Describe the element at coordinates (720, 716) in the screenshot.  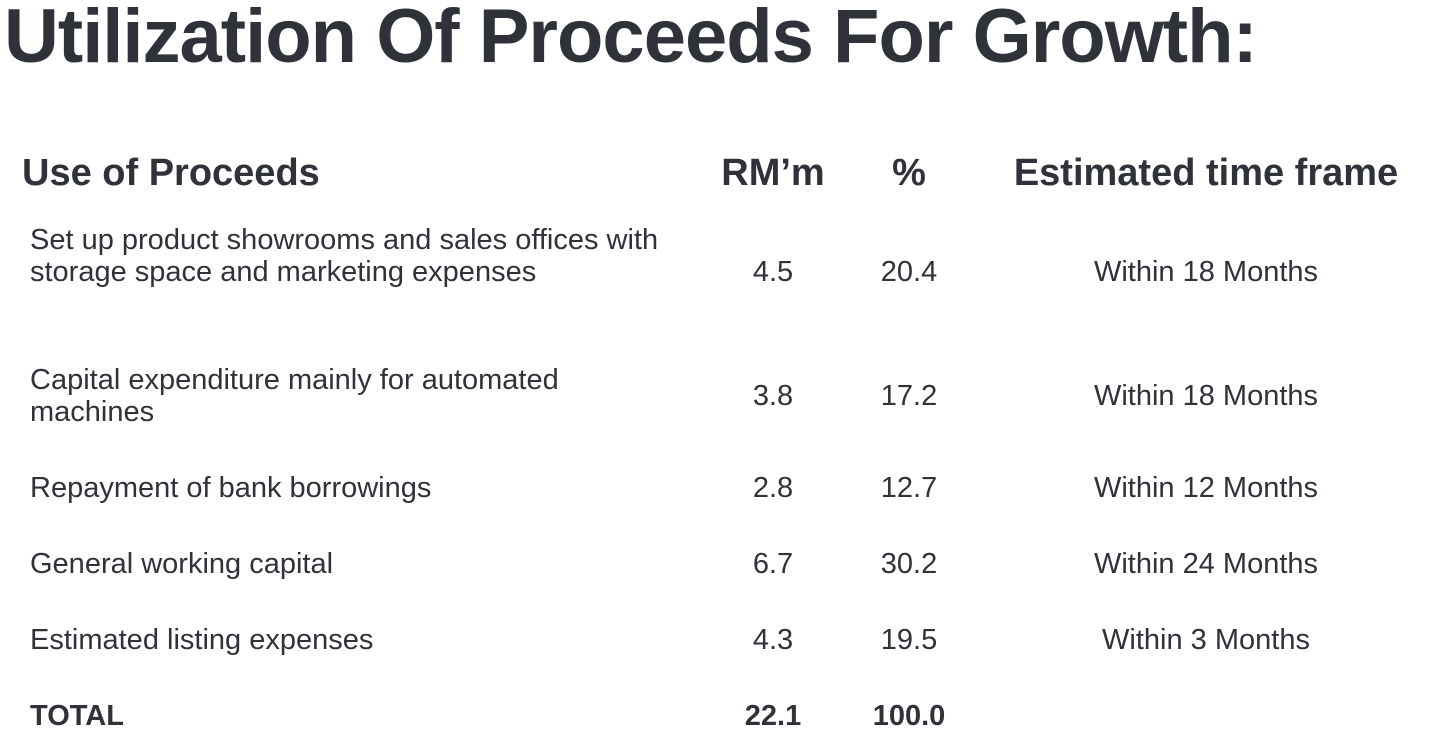
I see `table-total-row: TOTAL 22.1 100.0` at that location.